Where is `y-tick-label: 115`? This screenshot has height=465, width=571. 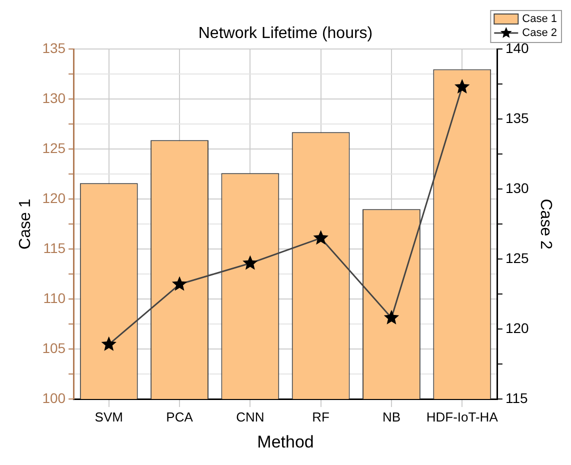 y-tick-label: 115 is located at coordinates (54, 248).